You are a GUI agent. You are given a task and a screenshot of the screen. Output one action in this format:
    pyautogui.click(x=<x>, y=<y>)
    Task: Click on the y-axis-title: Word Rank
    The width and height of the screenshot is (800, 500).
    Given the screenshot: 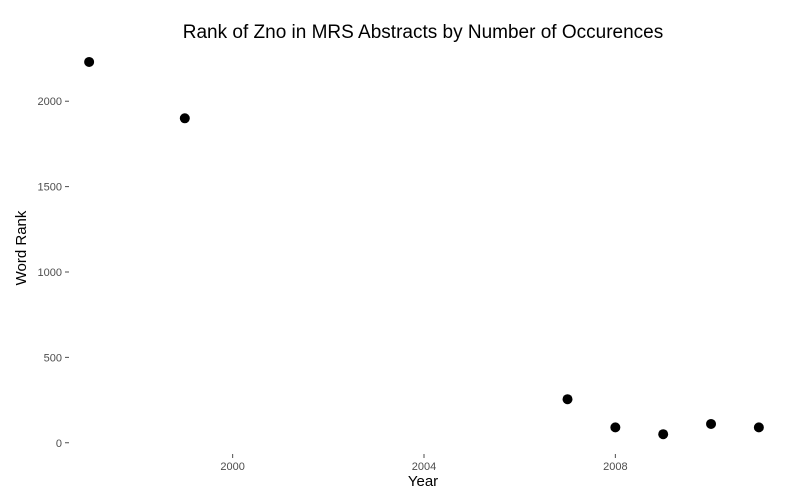 What is the action you would take?
    pyautogui.click(x=21, y=247)
    